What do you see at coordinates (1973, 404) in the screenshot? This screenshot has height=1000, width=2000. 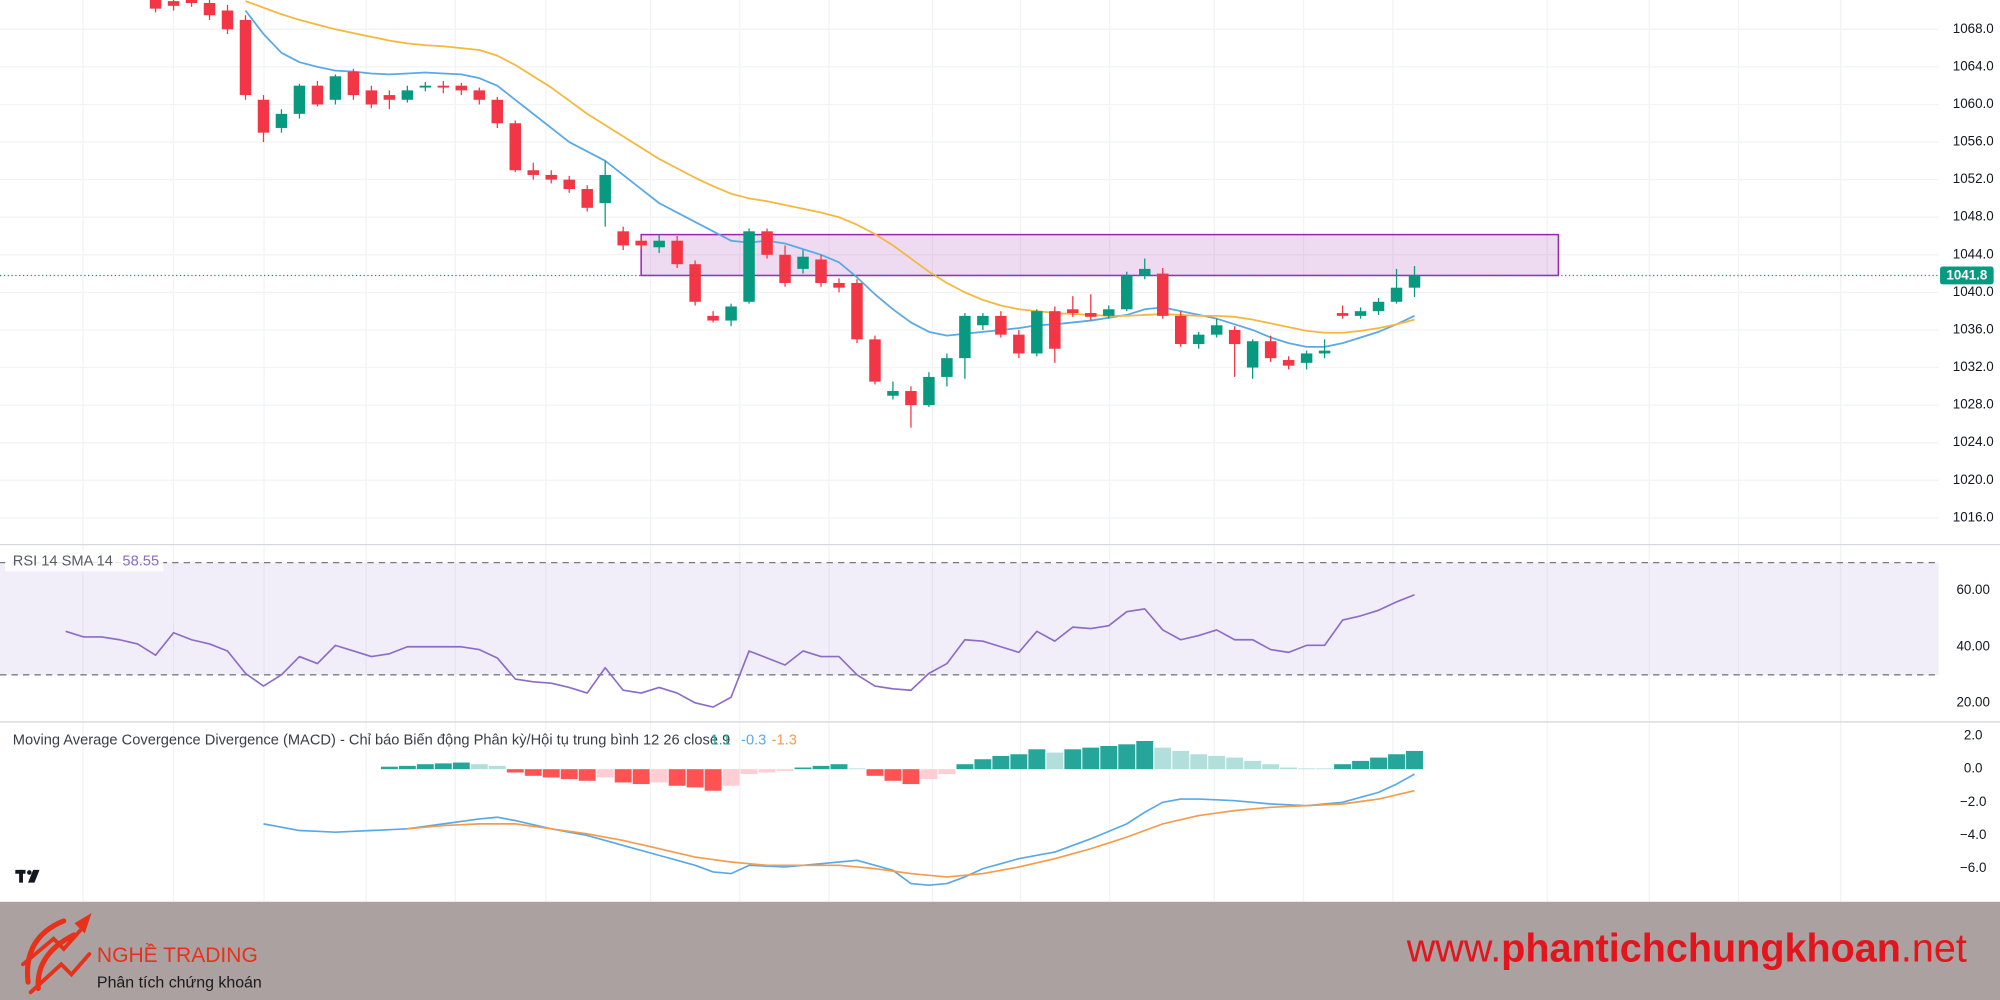 I see `y-tick-label: 1028.0` at bounding box center [1973, 404].